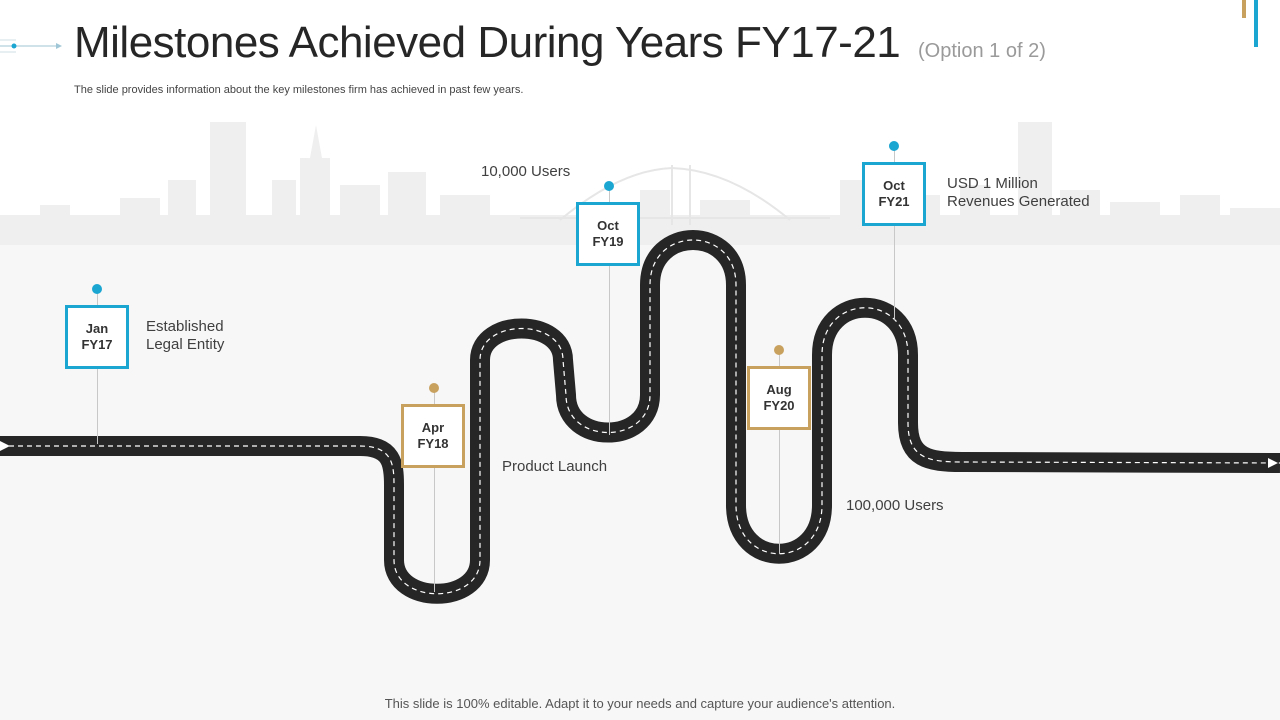  I want to click on milestone-text-line: USD 1 Million, so click(992, 183).